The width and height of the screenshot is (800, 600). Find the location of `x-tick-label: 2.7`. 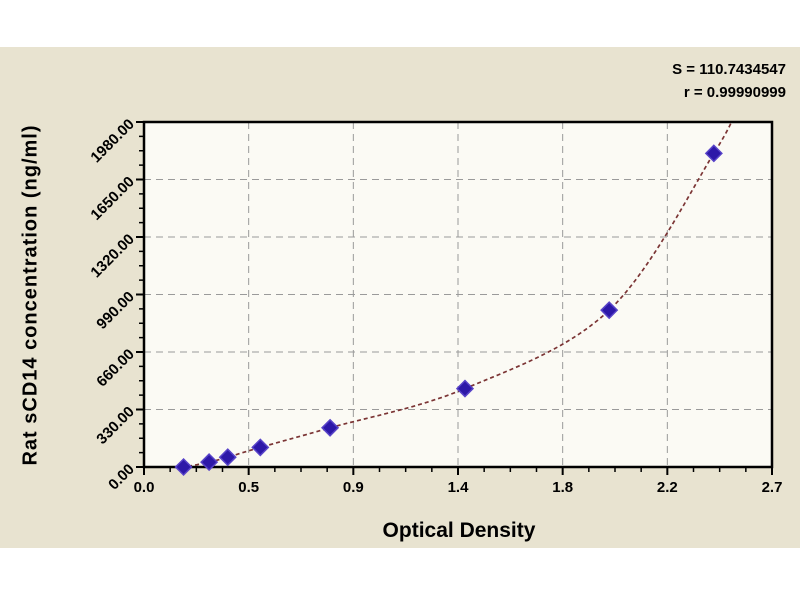

x-tick-label: 2.7 is located at coordinates (772, 487).